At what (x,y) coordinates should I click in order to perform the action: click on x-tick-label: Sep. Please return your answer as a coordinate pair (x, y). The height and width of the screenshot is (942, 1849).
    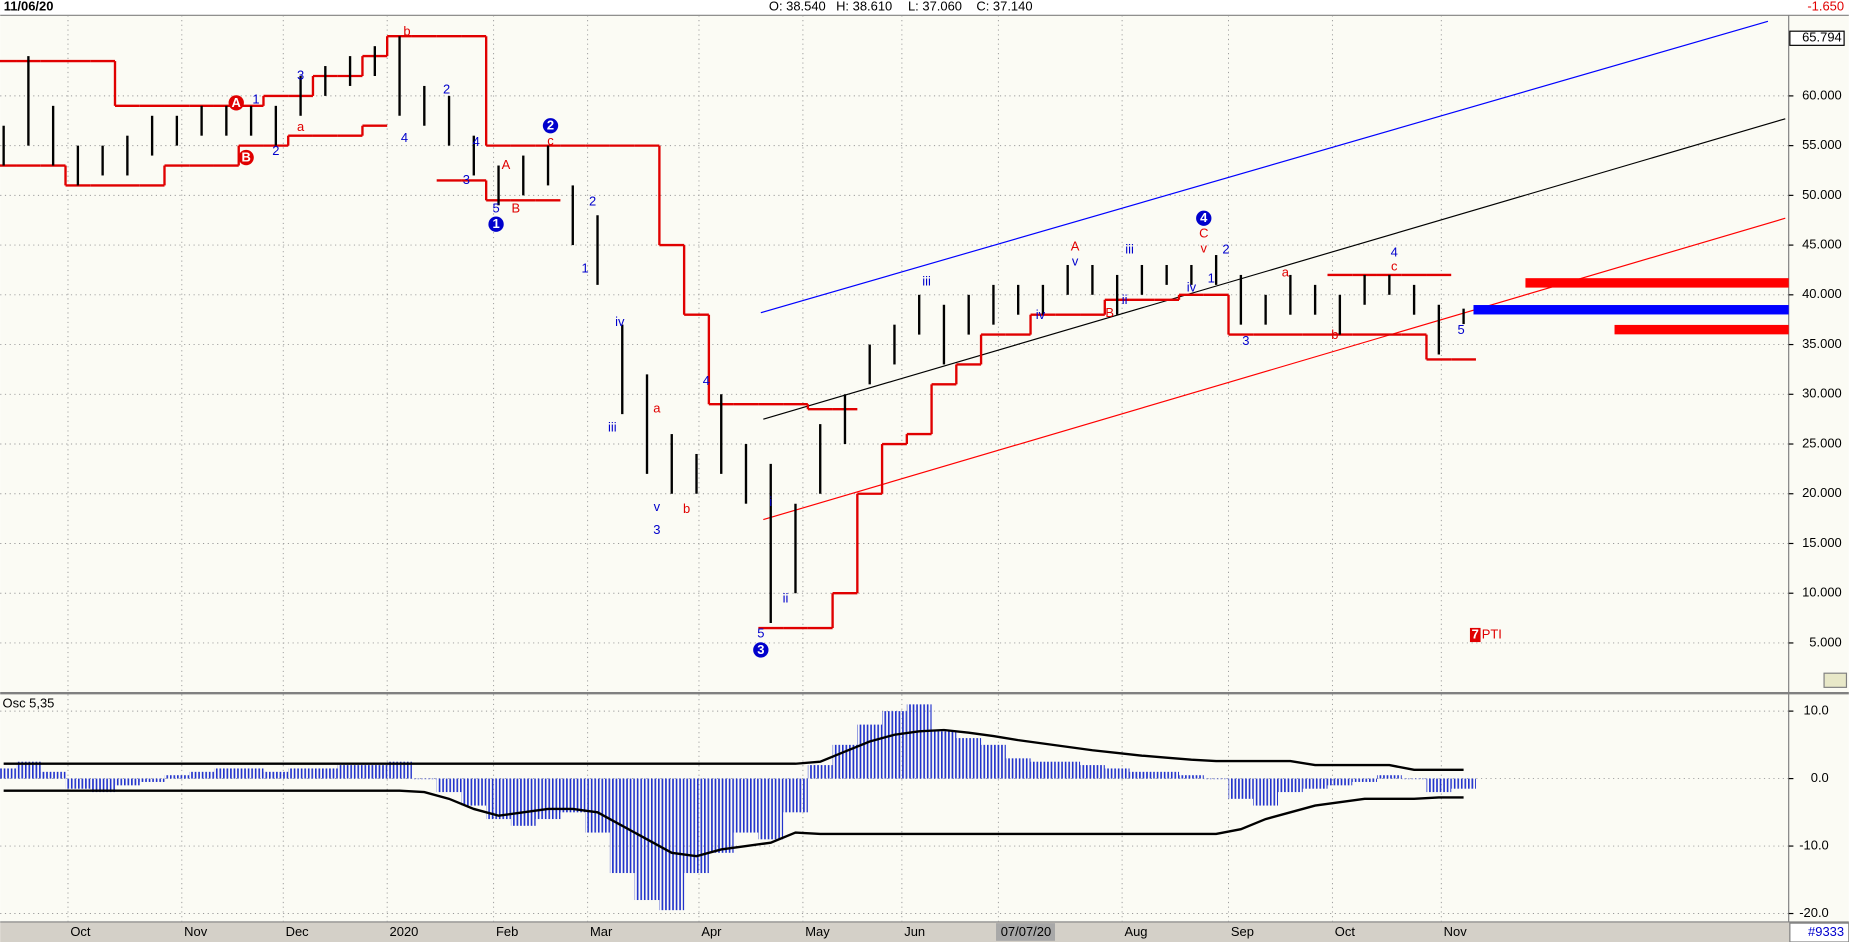
    Looking at the image, I should click on (1242, 931).